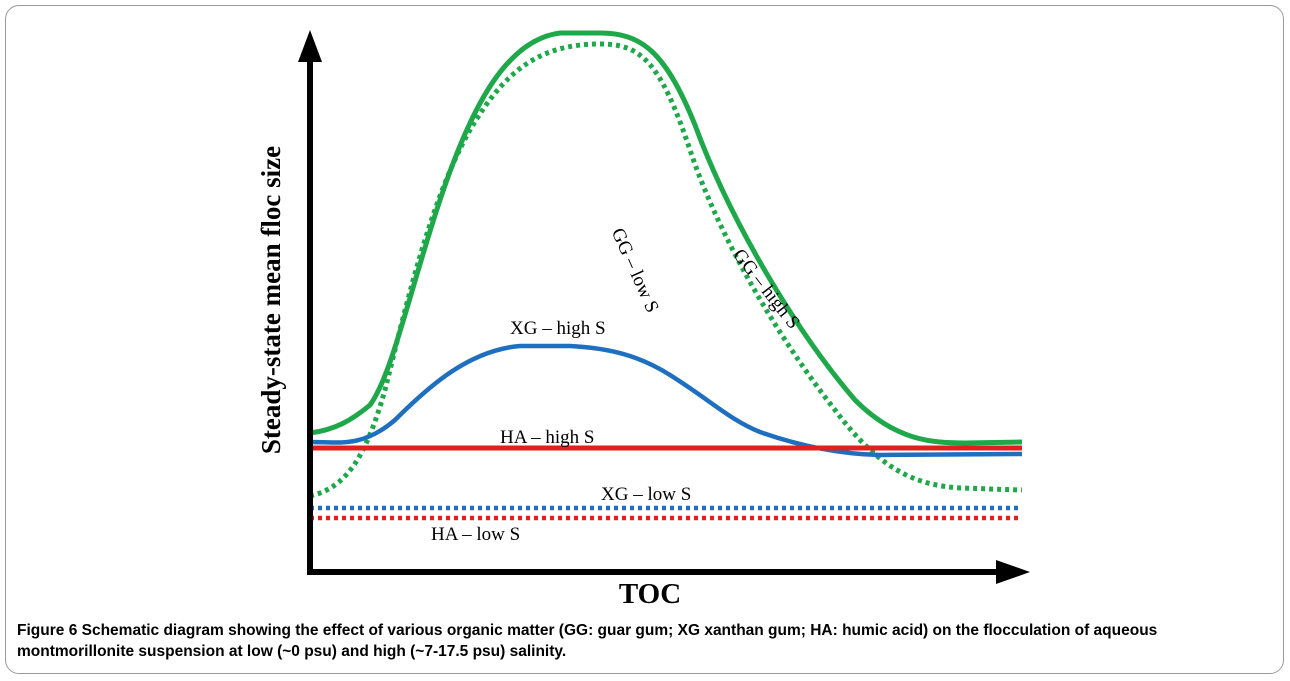 The image size is (1290, 681). What do you see at coordinates (476, 534) in the screenshot?
I see `label-ha-low: HA – low S` at bounding box center [476, 534].